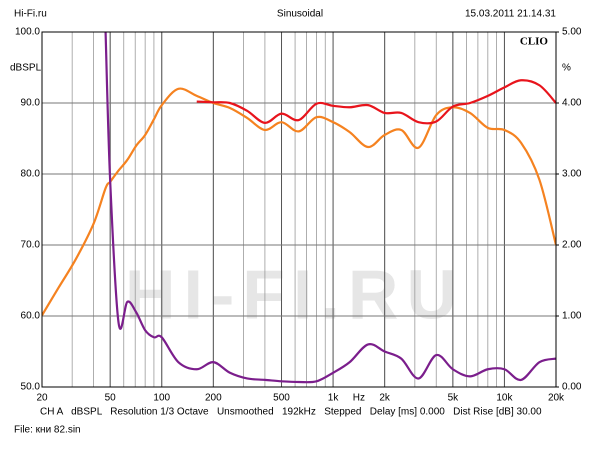 The width and height of the screenshot is (600, 450). What do you see at coordinates (213, 398) in the screenshot?
I see `x-tick-label: 200` at bounding box center [213, 398].